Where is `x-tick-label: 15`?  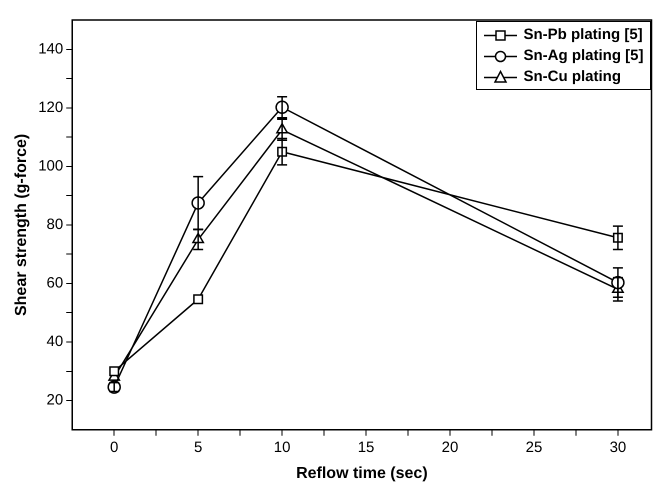 x-tick-label: 15 is located at coordinates (366, 447).